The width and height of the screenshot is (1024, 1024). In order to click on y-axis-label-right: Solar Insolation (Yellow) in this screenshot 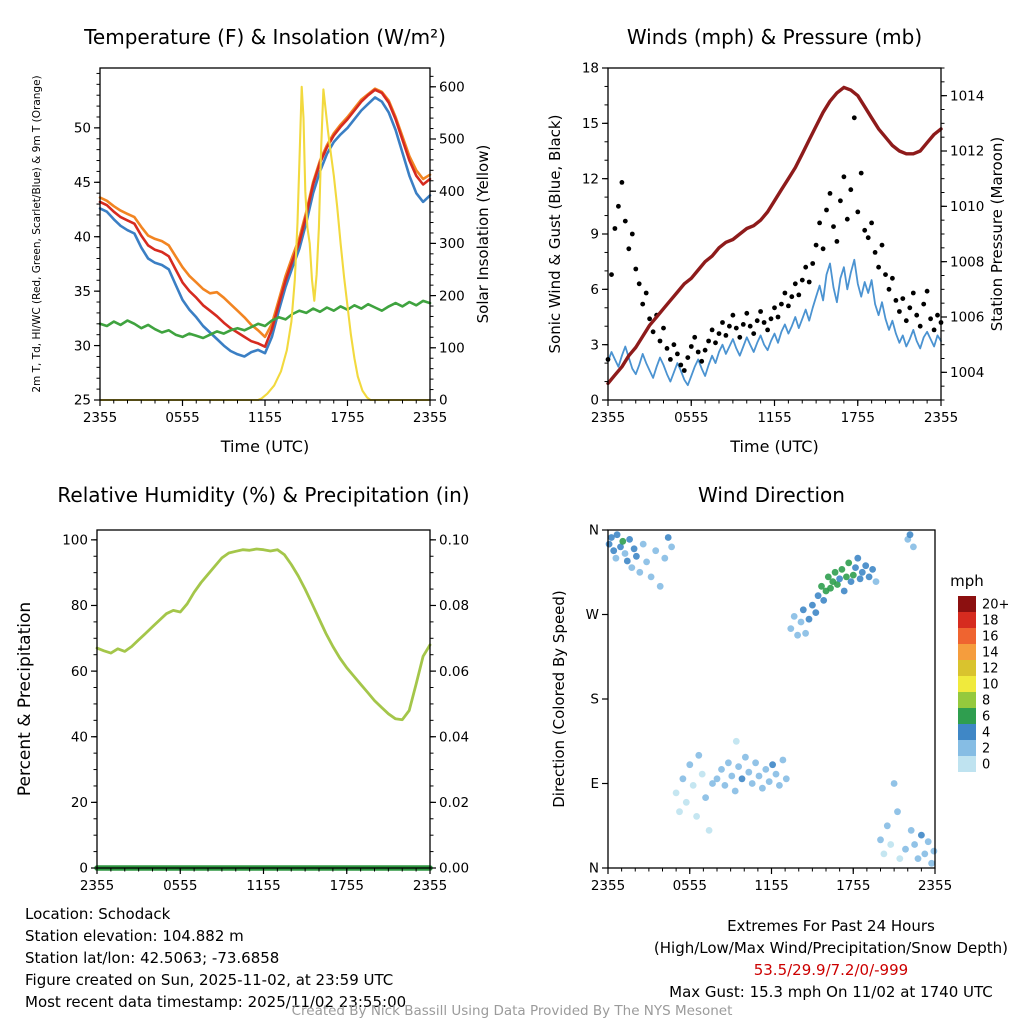, I will do `click(483, 234)`.